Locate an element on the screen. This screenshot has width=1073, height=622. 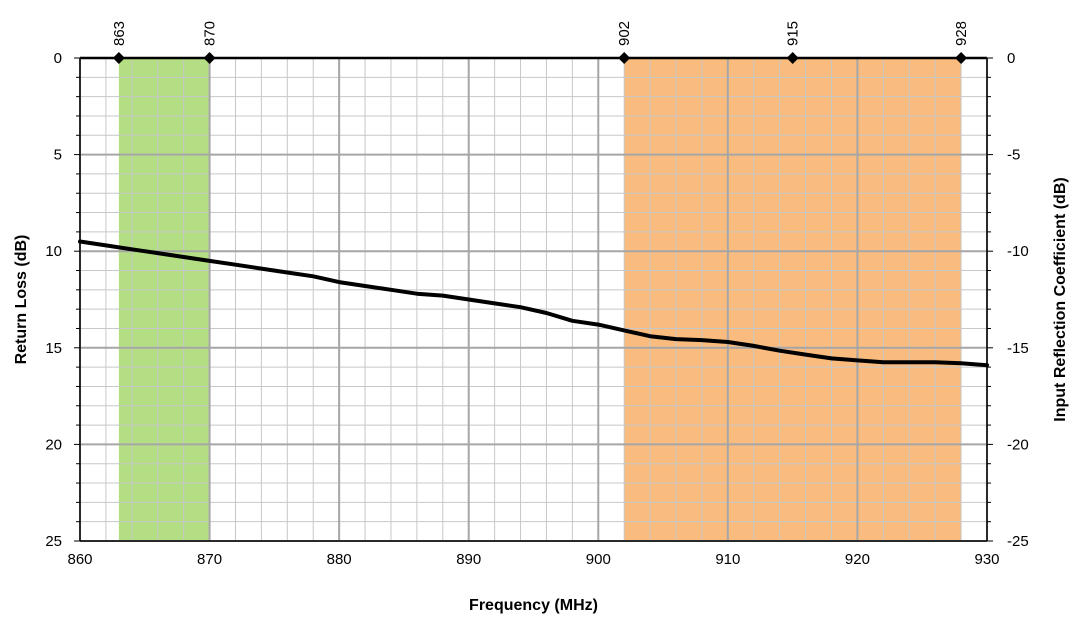
top-marker-label: 863 is located at coordinates (119, 33).